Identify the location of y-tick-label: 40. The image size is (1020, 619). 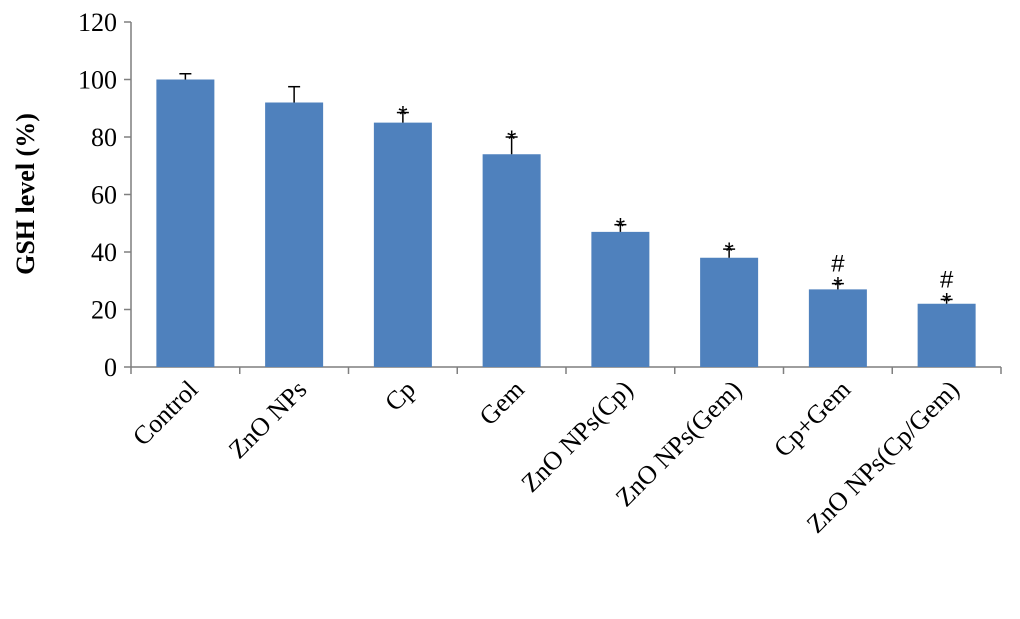
(104, 252).